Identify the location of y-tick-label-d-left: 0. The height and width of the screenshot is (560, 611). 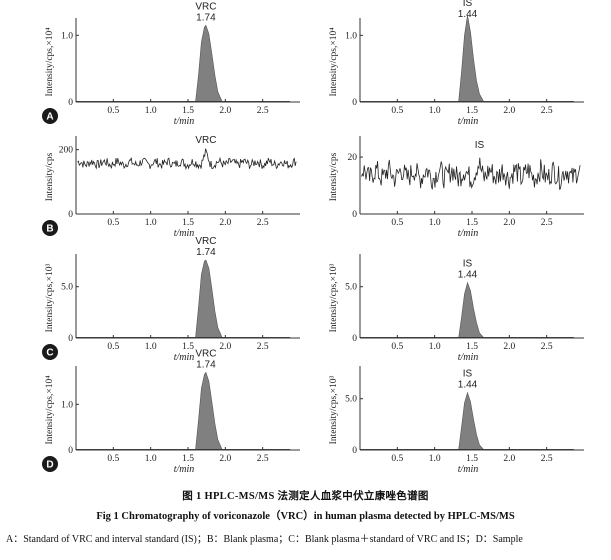
(70, 451).